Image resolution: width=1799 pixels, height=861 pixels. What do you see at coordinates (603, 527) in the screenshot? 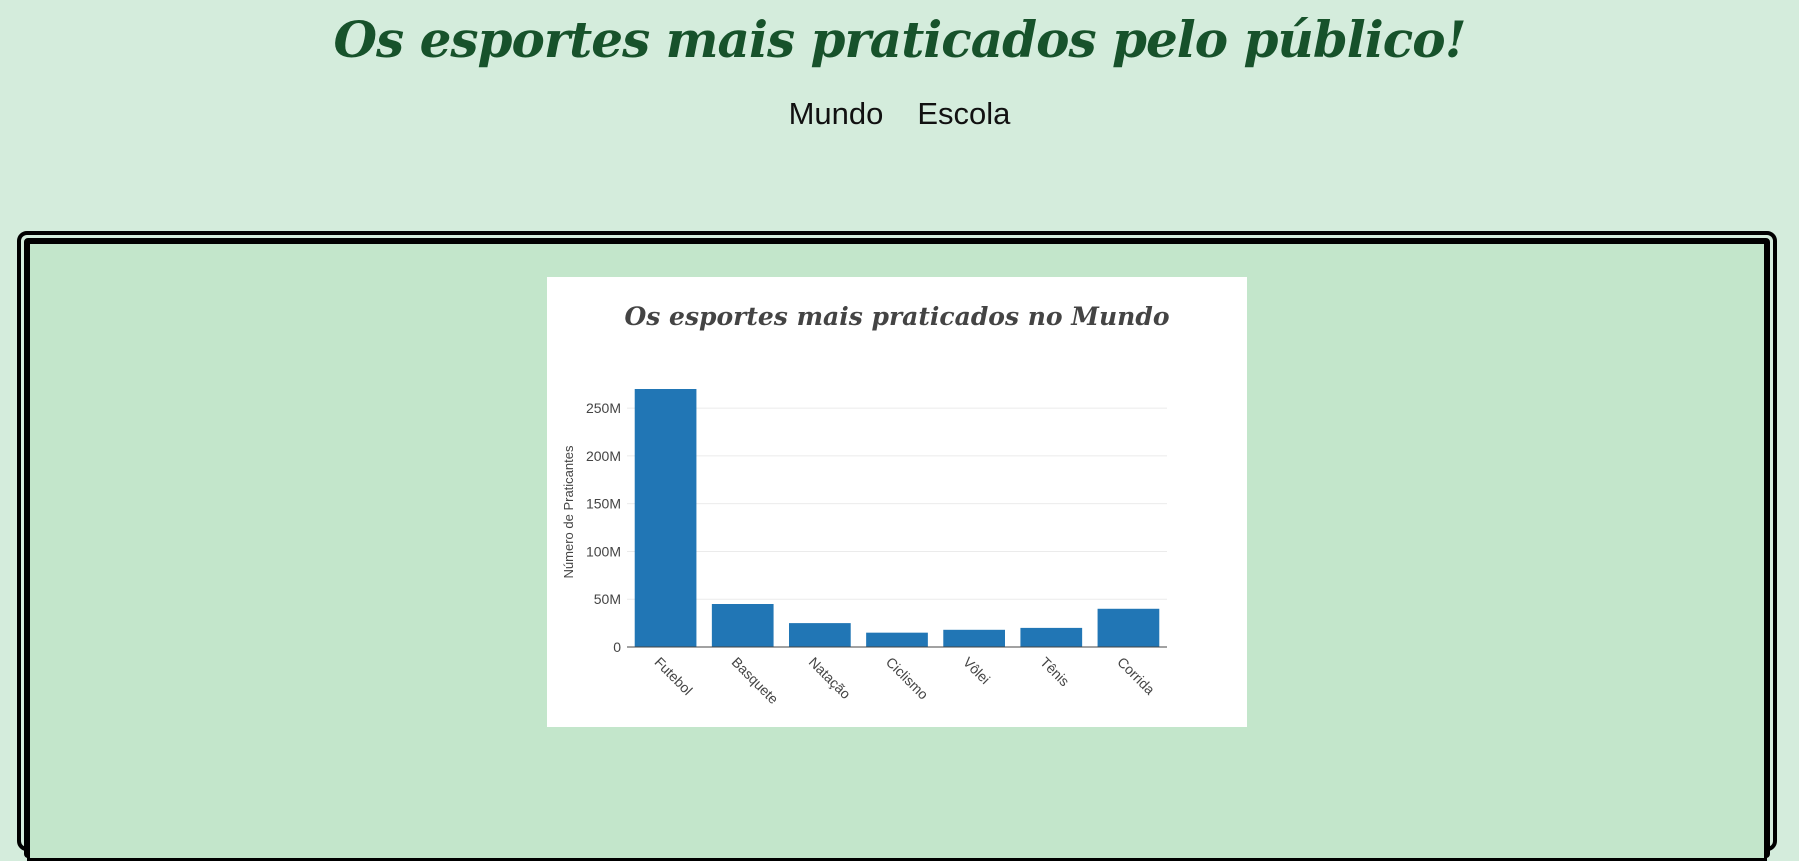
I see `y-axis-ticks: 0 50M 100M 150M 200M 250M` at bounding box center [603, 527].